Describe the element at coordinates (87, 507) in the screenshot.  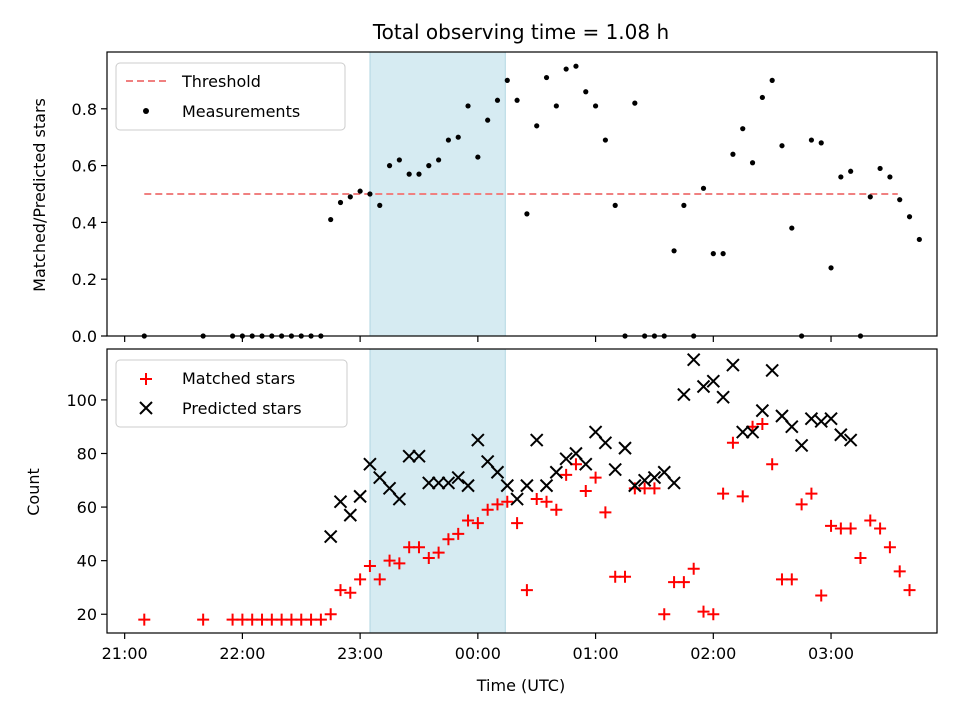
I see `y-tick-label: 60` at that location.